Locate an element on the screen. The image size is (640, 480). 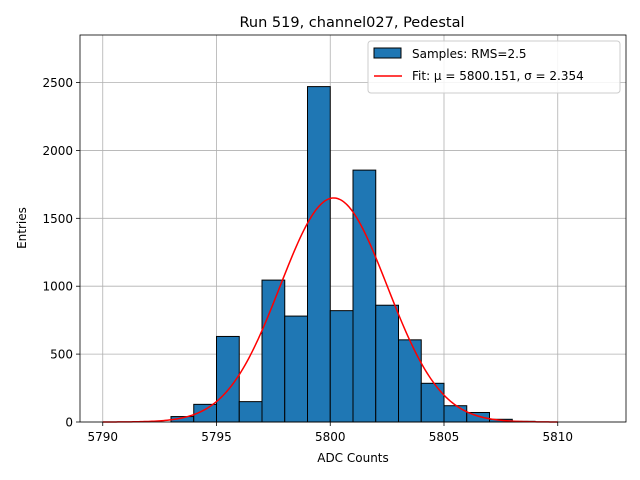
y-axis-ticks: 0 500 1000 1500 2000 2500 is located at coordinates (61, 253).